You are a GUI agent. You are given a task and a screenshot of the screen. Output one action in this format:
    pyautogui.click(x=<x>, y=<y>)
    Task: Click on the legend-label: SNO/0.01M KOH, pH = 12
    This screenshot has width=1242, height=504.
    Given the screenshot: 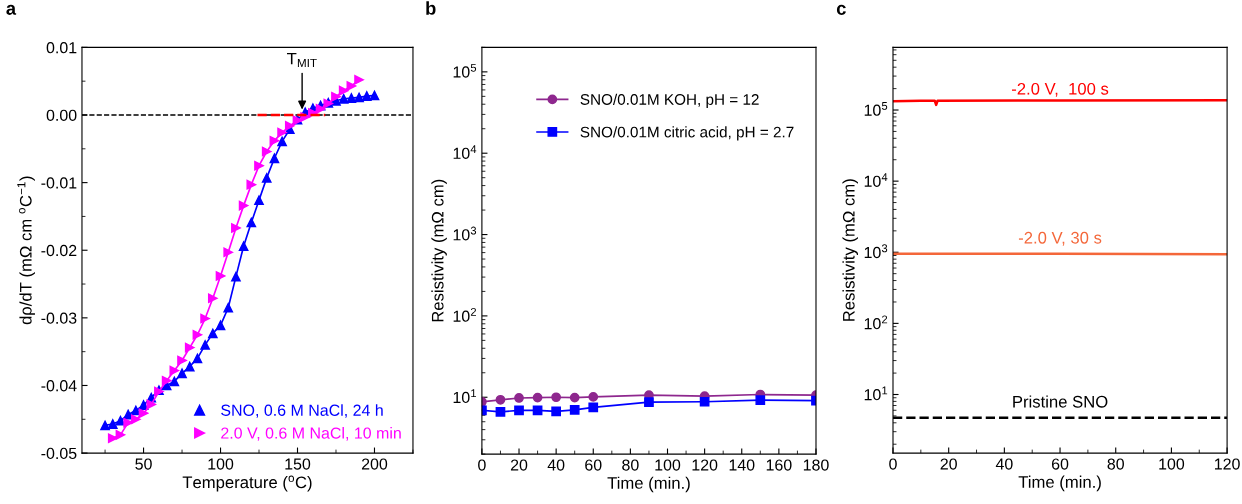 What is the action you would take?
    pyautogui.click(x=669, y=100)
    